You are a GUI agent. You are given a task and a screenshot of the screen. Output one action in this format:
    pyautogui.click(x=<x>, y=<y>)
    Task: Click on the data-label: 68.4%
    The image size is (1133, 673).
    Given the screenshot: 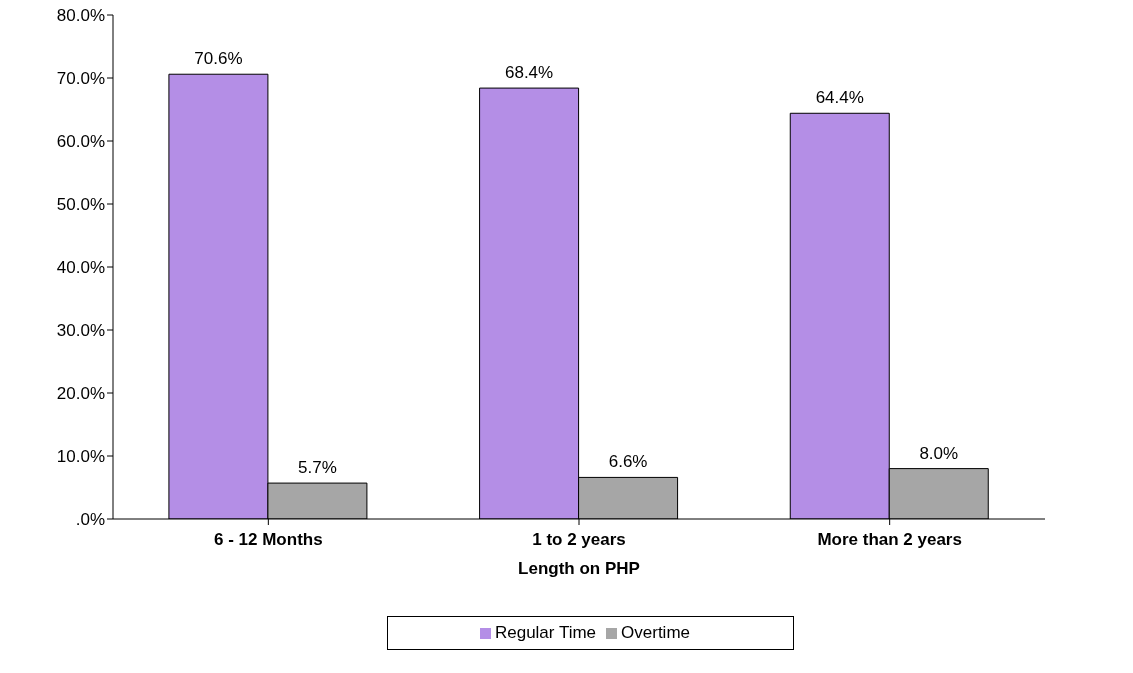 What is the action you would take?
    pyautogui.click(x=529, y=73)
    